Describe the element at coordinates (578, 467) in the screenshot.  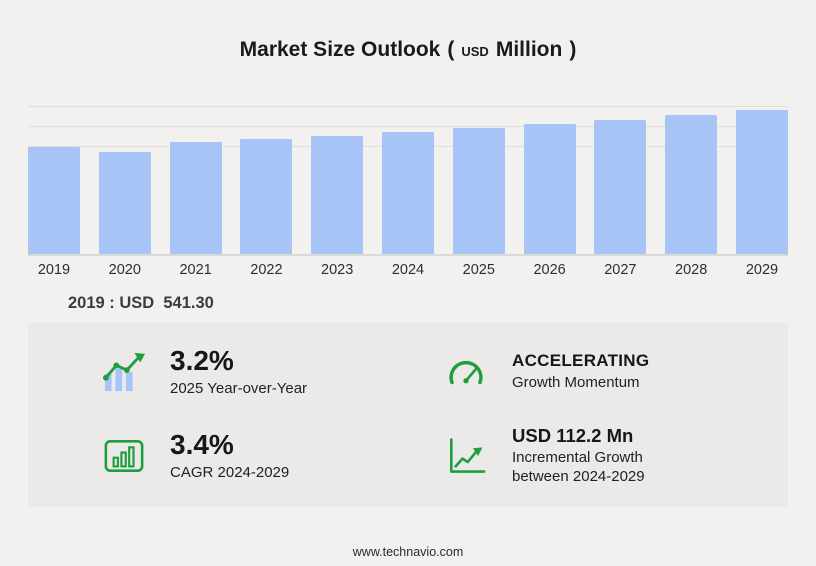
I see `stat-incremental-label: Incremental Growth between 2024-2029` at that location.